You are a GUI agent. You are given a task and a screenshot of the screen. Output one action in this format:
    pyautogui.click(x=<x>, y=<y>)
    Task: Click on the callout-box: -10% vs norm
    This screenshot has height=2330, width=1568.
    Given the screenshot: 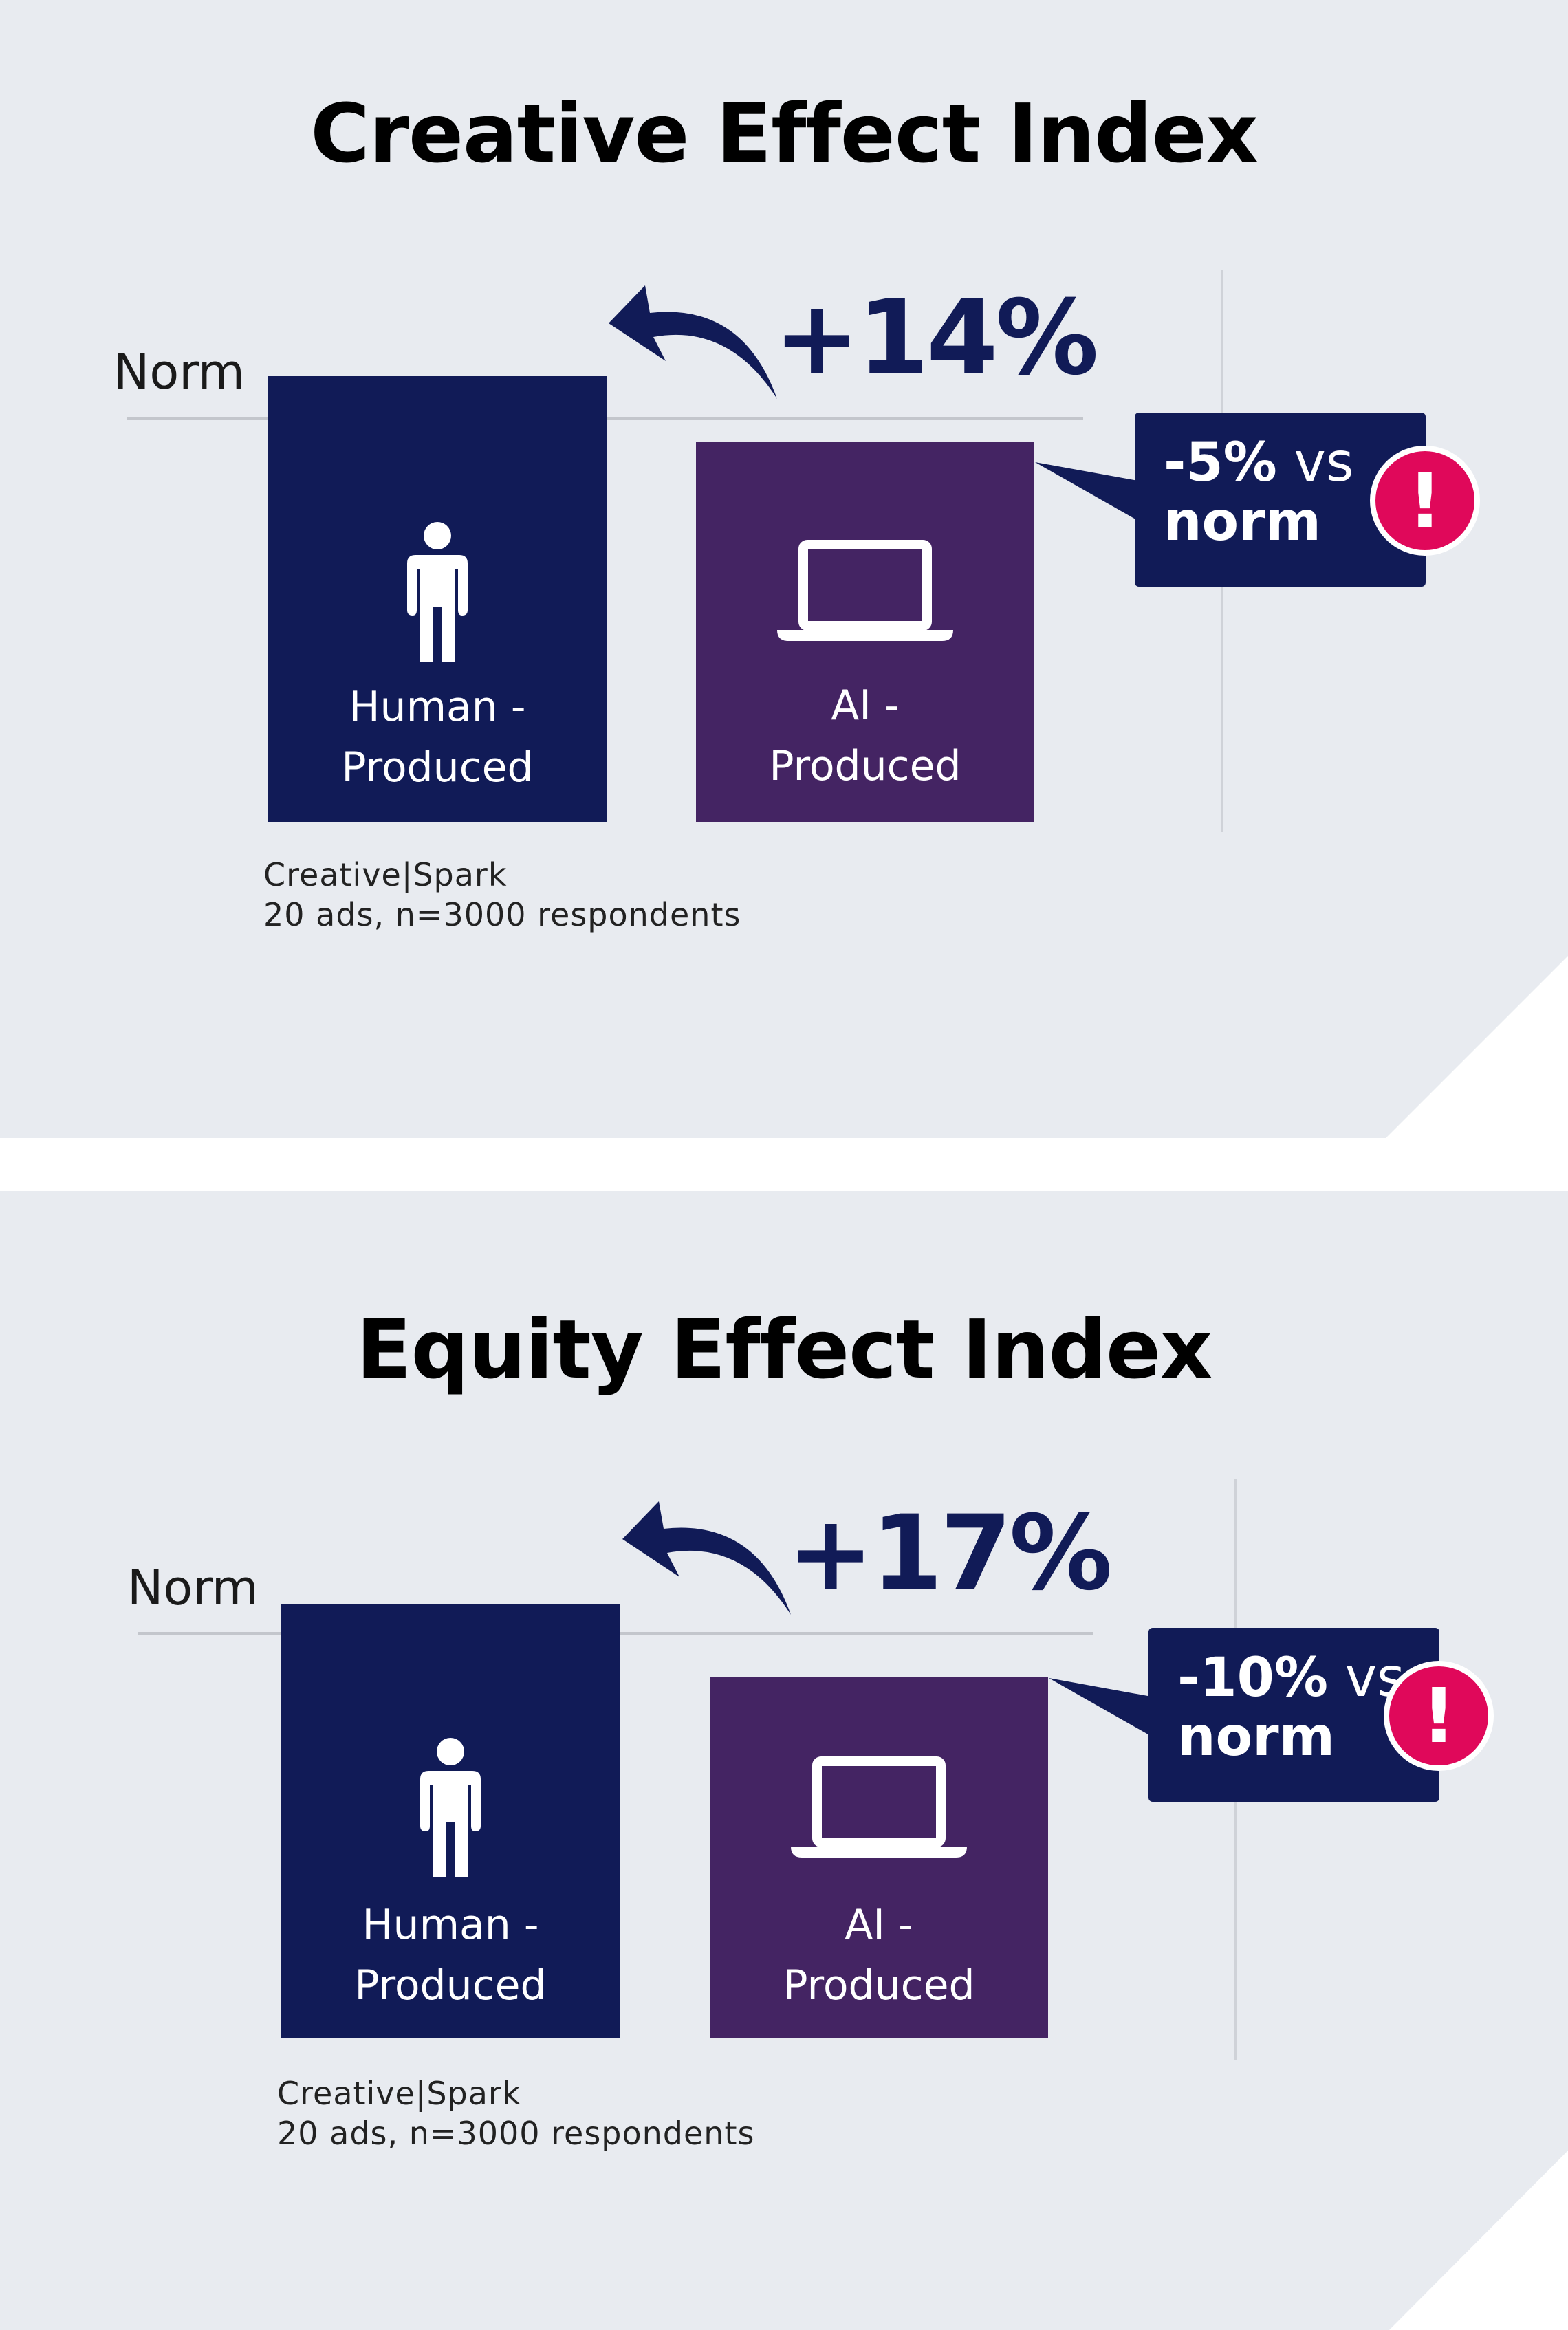 What is the action you would take?
    pyautogui.click(x=1293, y=1715)
    